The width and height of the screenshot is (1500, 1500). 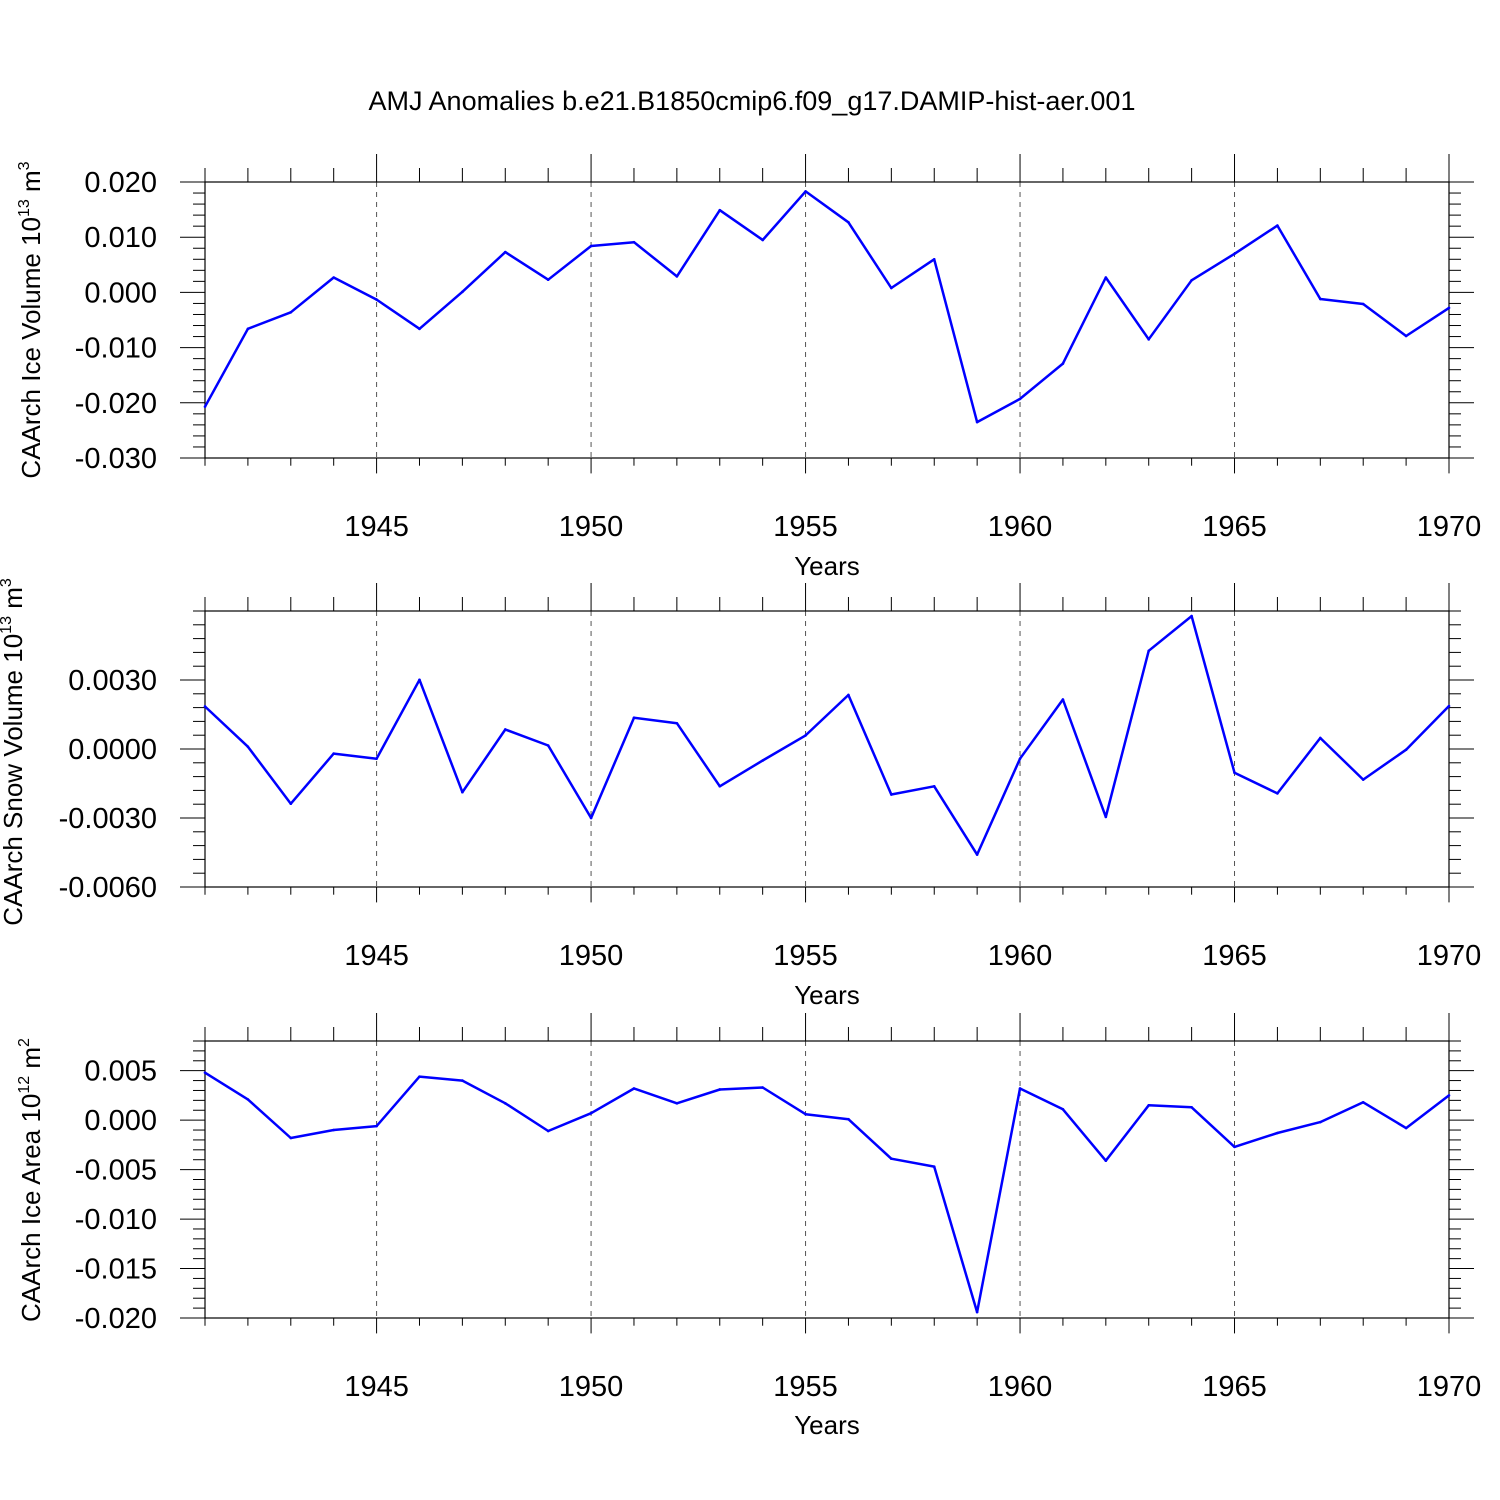 What do you see at coordinates (1449, 527) in the screenshot?
I see `x-tick-label: 1970` at bounding box center [1449, 527].